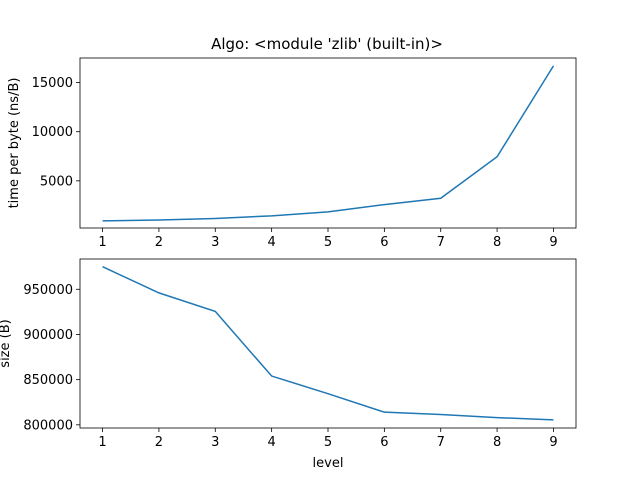 The image size is (640, 480). What do you see at coordinates (14, 143) in the screenshot?
I see `y-axis-label: time per byte (ns/B)` at bounding box center [14, 143].